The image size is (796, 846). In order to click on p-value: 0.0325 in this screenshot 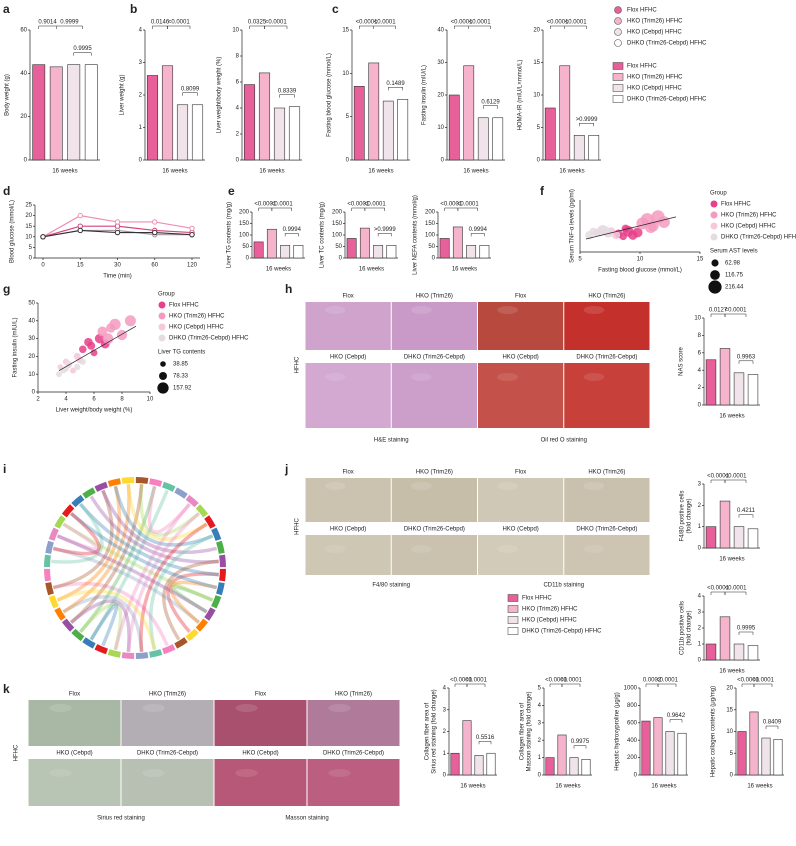, I will do `click(257, 23)`.